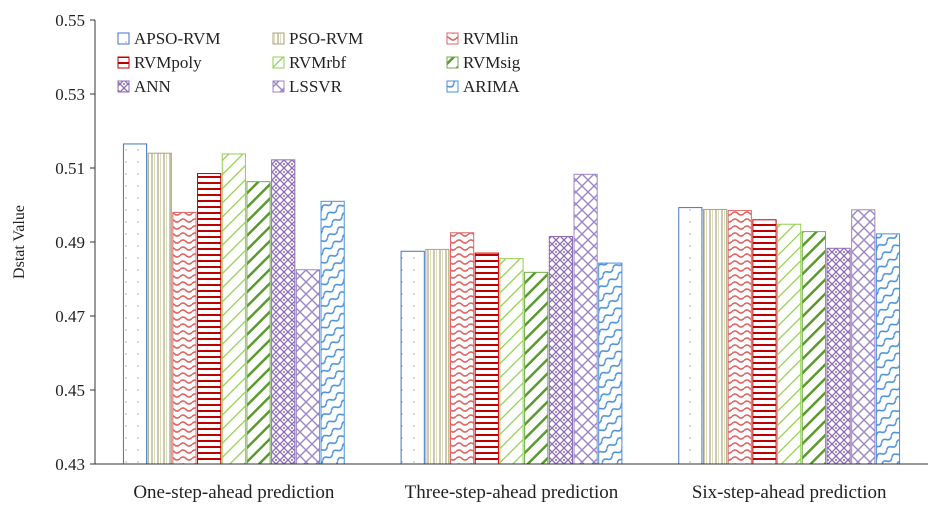 This screenshot has width=931, height=505. I want to click on legend-swatch-pso-rvm, so click(278, 38).